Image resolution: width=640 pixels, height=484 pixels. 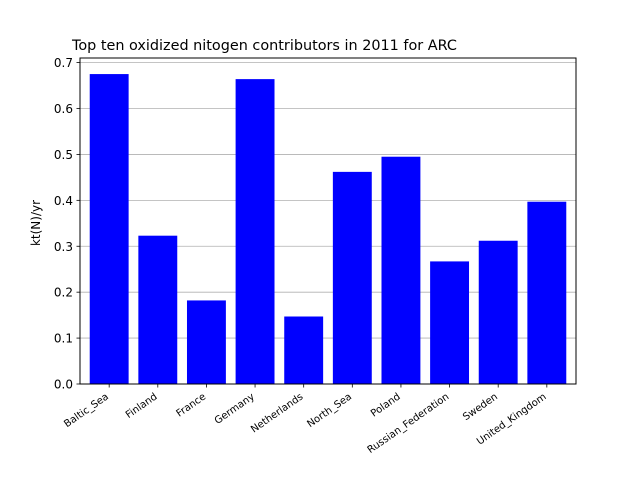 I want to click on y-tick-label: 0.7, so click(x=63, y=63).